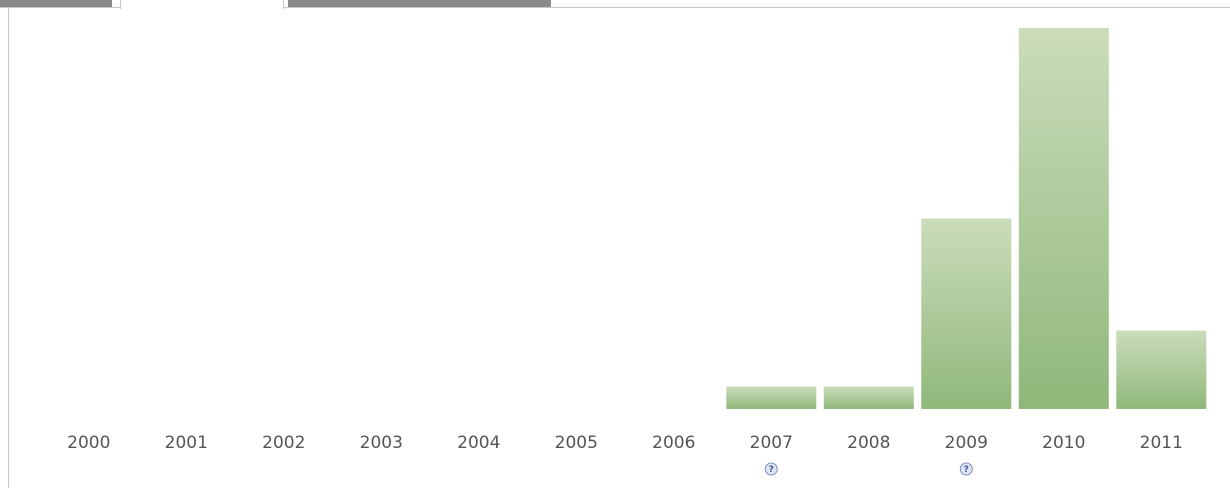  Describe the element at coordinates (868, 397) in the screenshot. I see `bar-2008` at that location.